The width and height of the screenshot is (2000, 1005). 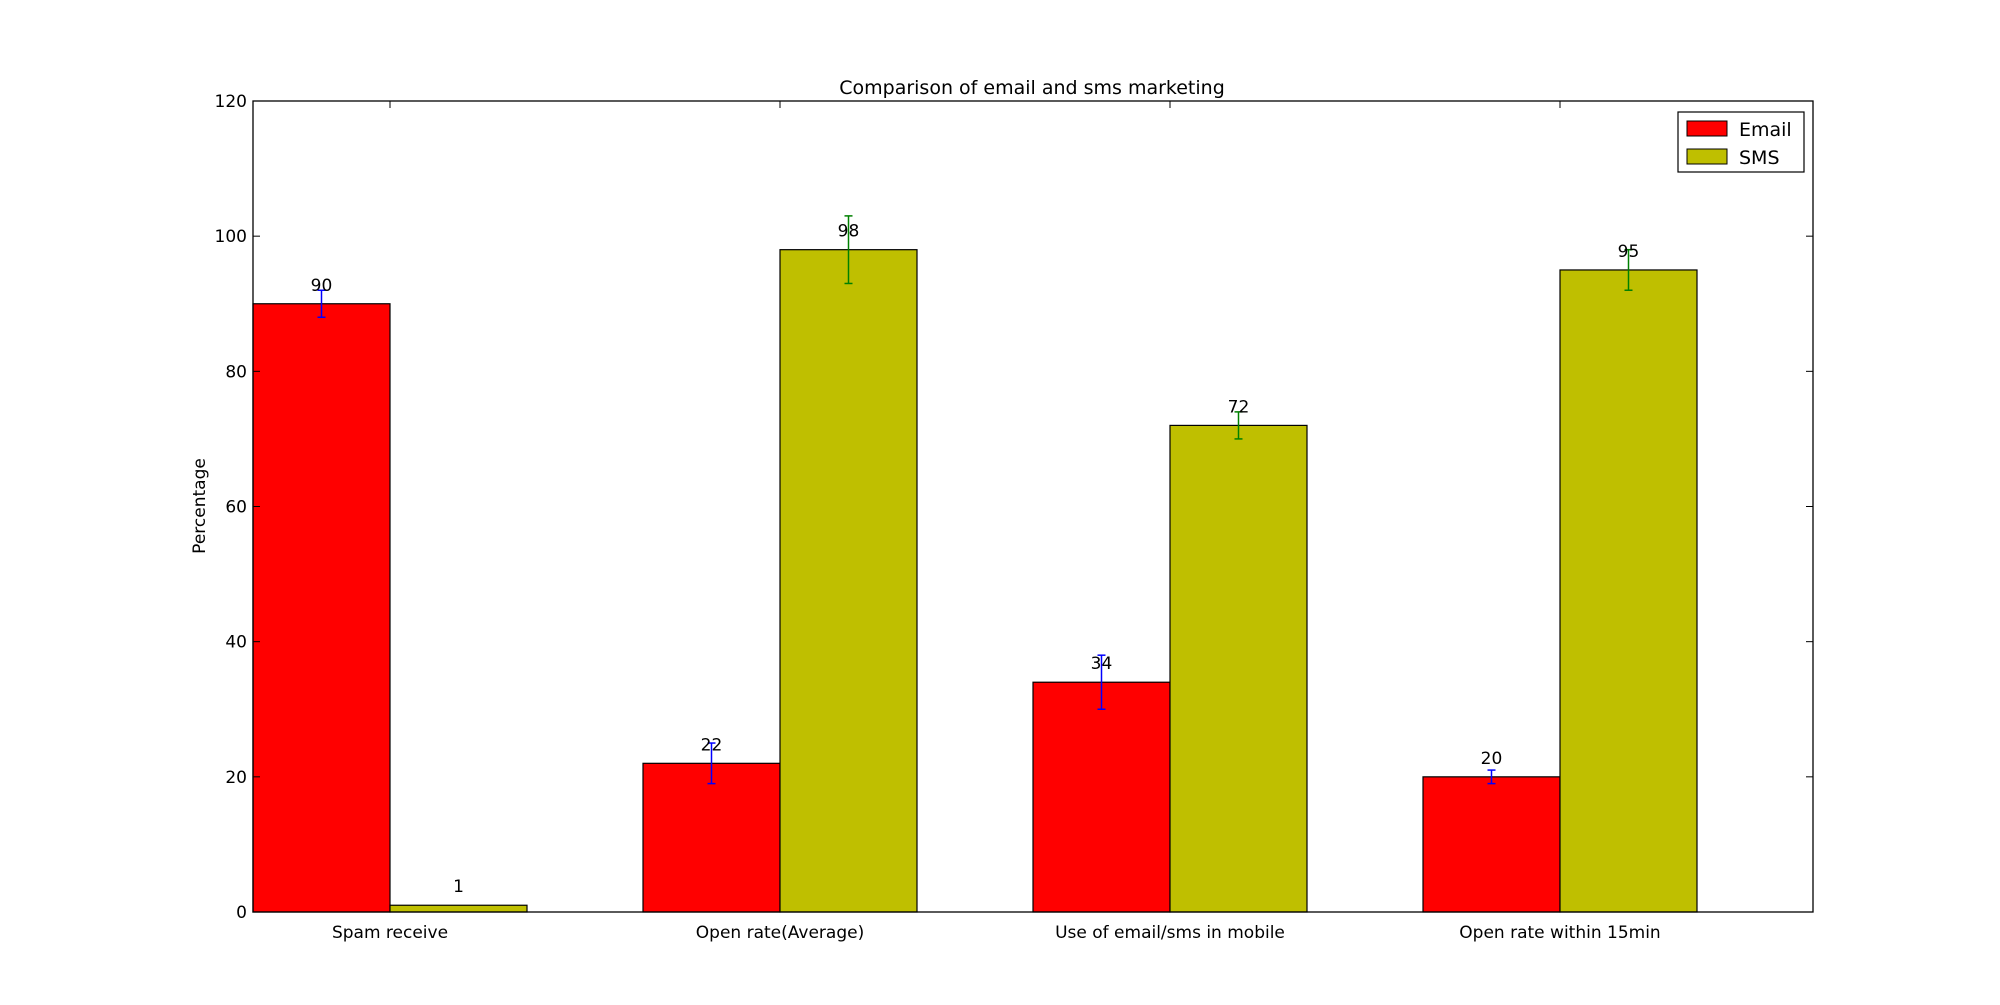 I want to click on y-tick-label: 120, so click(x=231, y=102).